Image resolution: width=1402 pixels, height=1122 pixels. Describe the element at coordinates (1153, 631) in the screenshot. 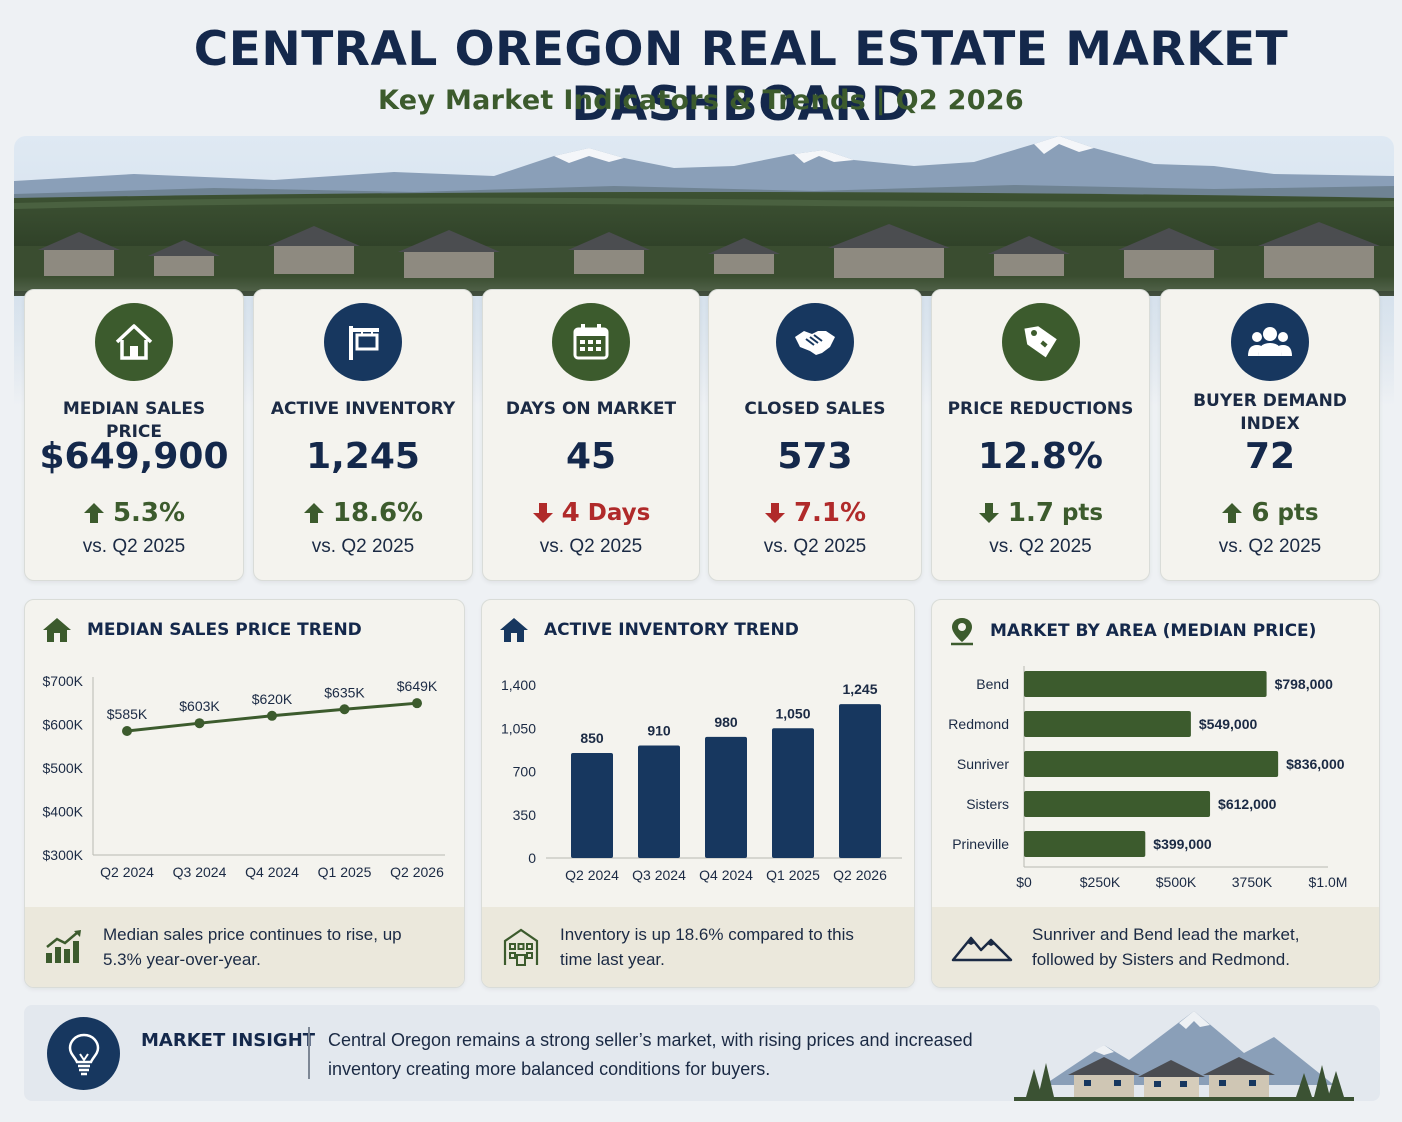

I see `panel-title: MARKET BY AREA (MEDIAN PRICE)` at that location.